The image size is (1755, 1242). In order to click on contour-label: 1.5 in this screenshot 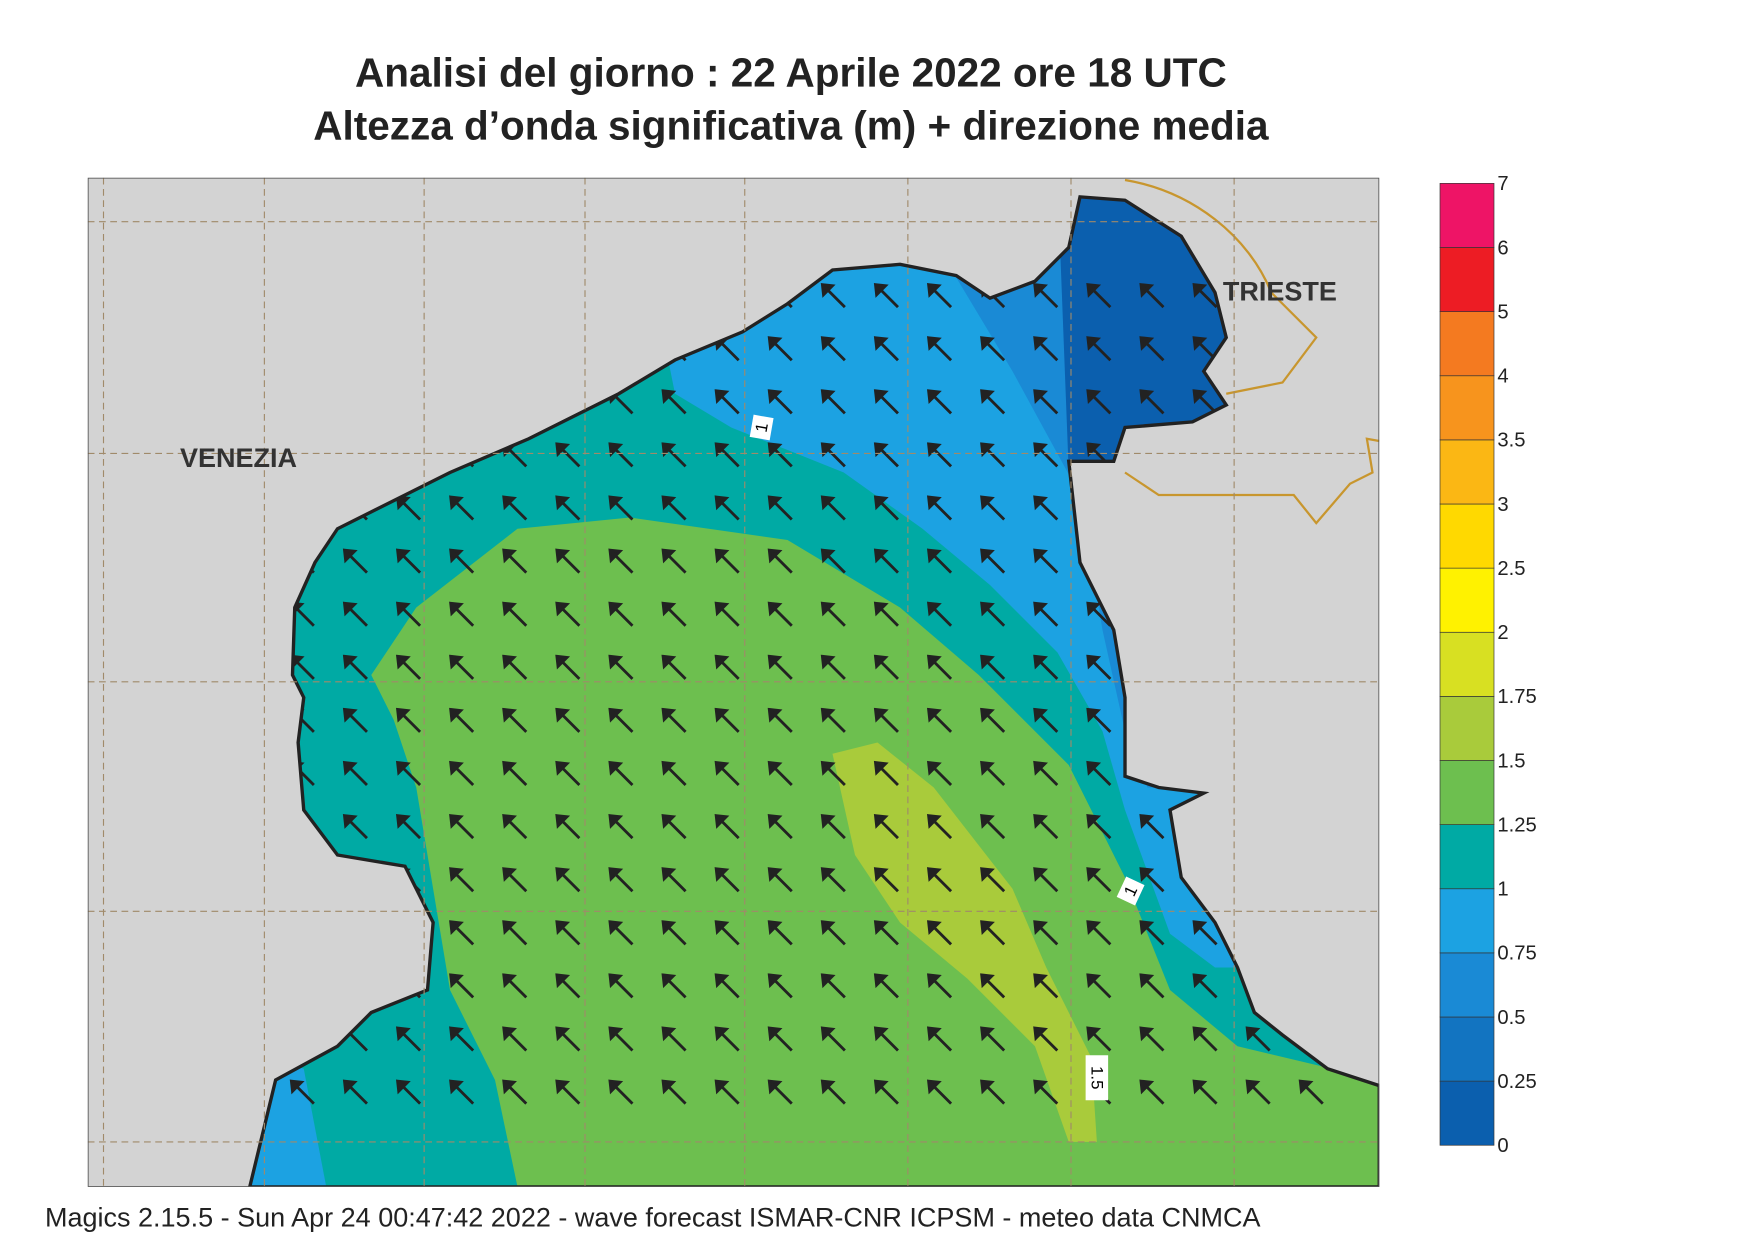, I will do `click(1097, 1078)`.